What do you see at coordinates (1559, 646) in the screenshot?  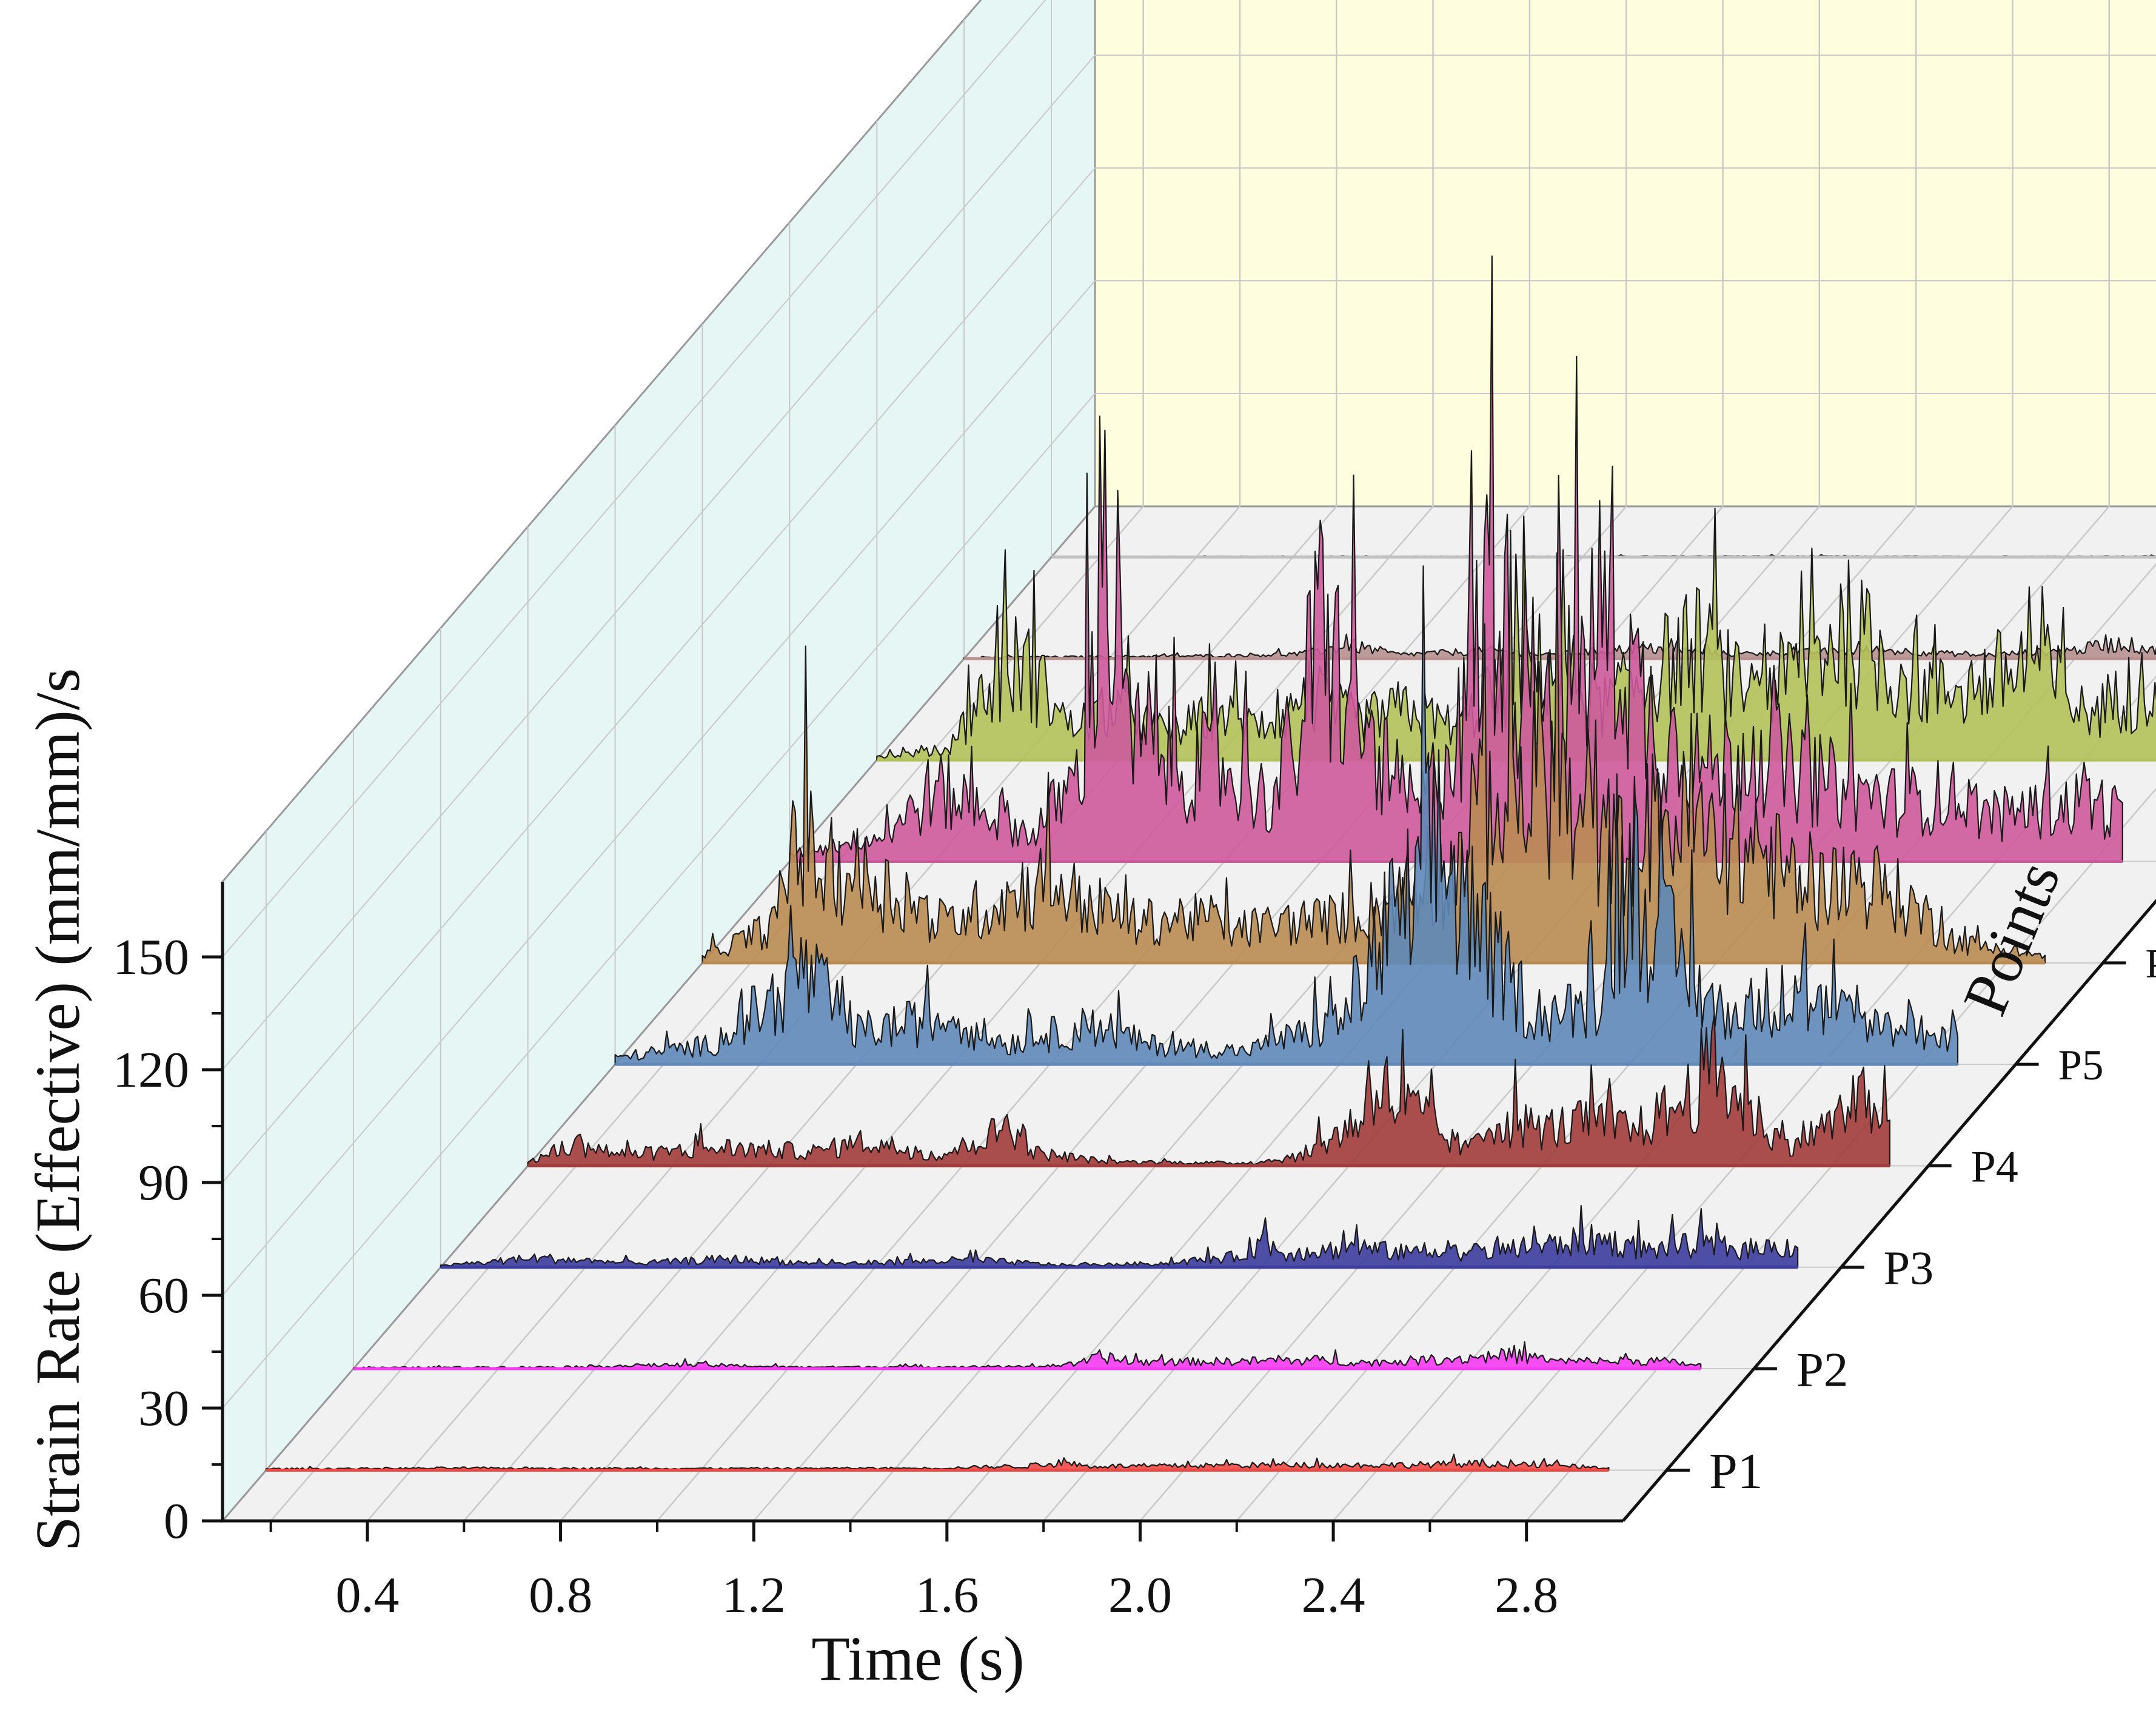 I see `series-area-p9` at bounding box center [1559, 646].